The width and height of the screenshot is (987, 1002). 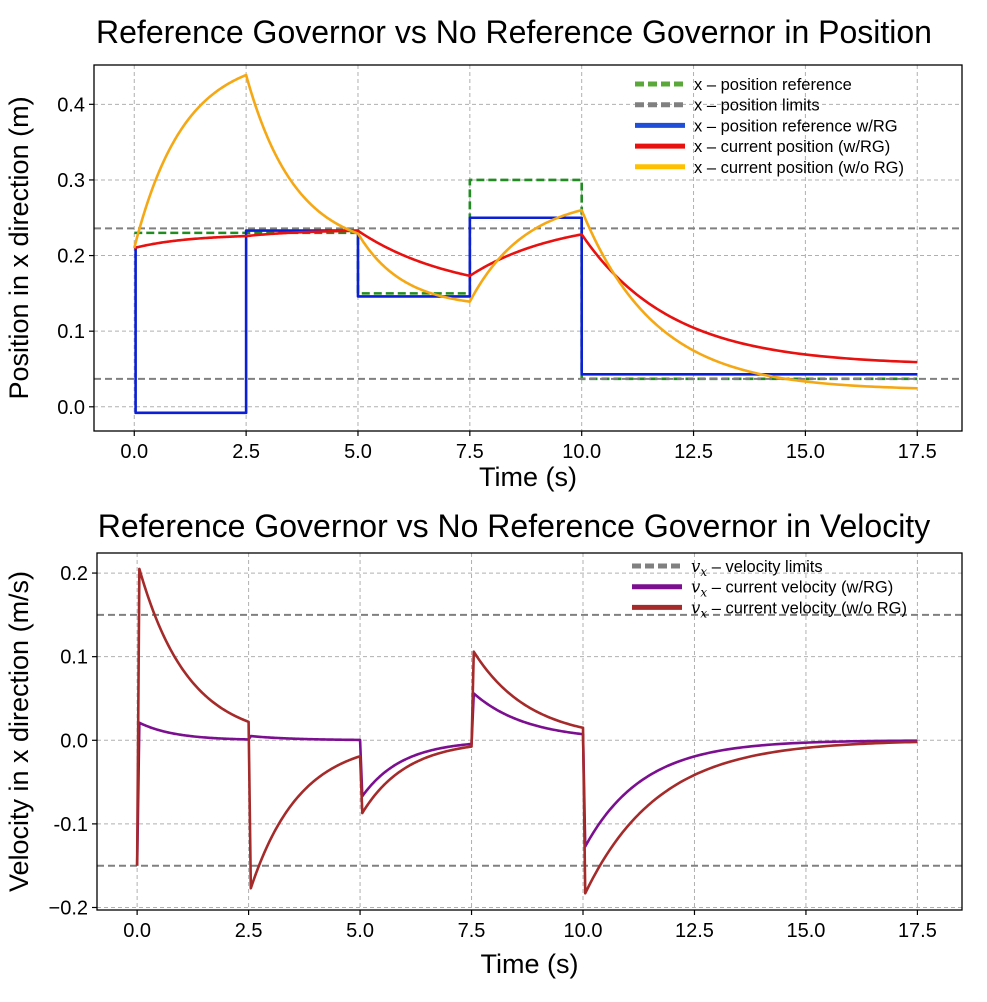 What do you see at coordinates (773, 85) in the screenshot?
I see `legend-label: x – position reference` at bounding box center [773, 85].